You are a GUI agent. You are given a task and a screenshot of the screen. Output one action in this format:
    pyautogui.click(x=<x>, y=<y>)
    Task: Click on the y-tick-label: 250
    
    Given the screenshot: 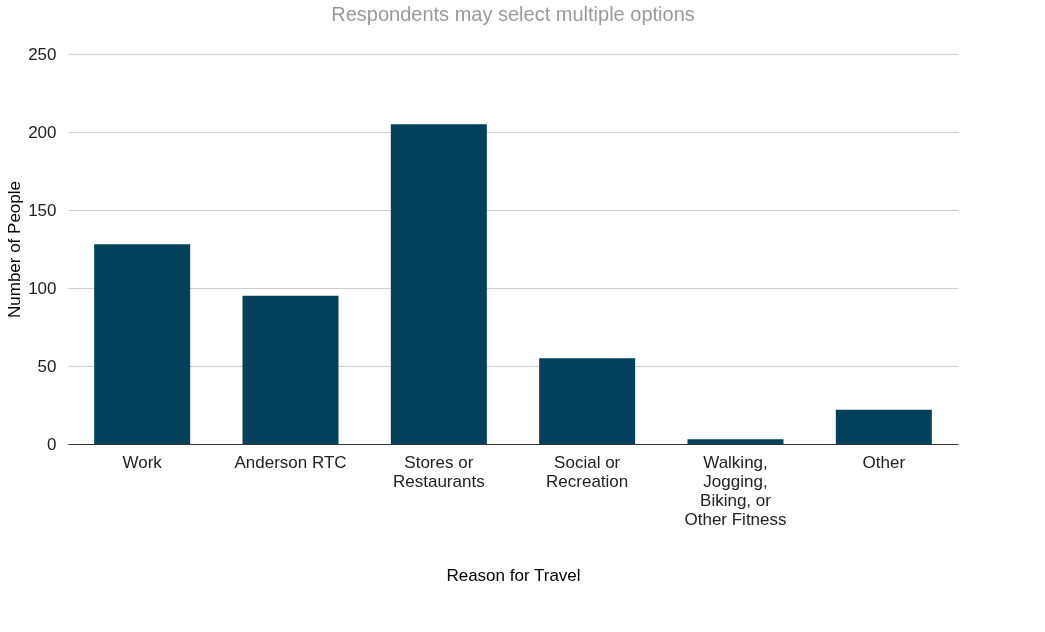 What is the action you would take?
    pyautogui.click(x=42, y=54)
    